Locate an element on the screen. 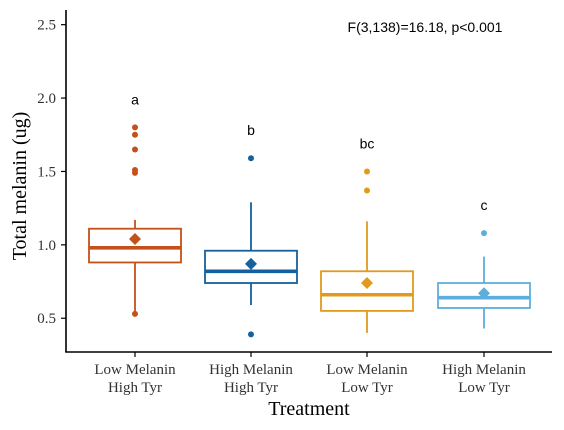 Image resolution: width=564 pixels, height=430 pixels. box-group: b is located at coordinates (251, 230).